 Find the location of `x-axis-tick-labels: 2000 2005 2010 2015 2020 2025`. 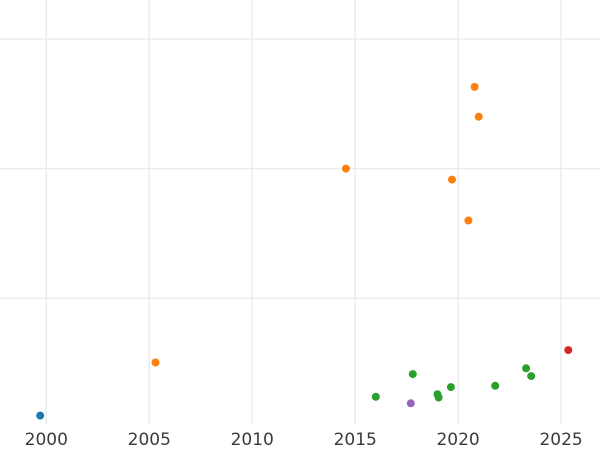

x-axis-tick-labels: 2000 2005 2010 2015 2020 2025 is located at coordinates (304, 440).